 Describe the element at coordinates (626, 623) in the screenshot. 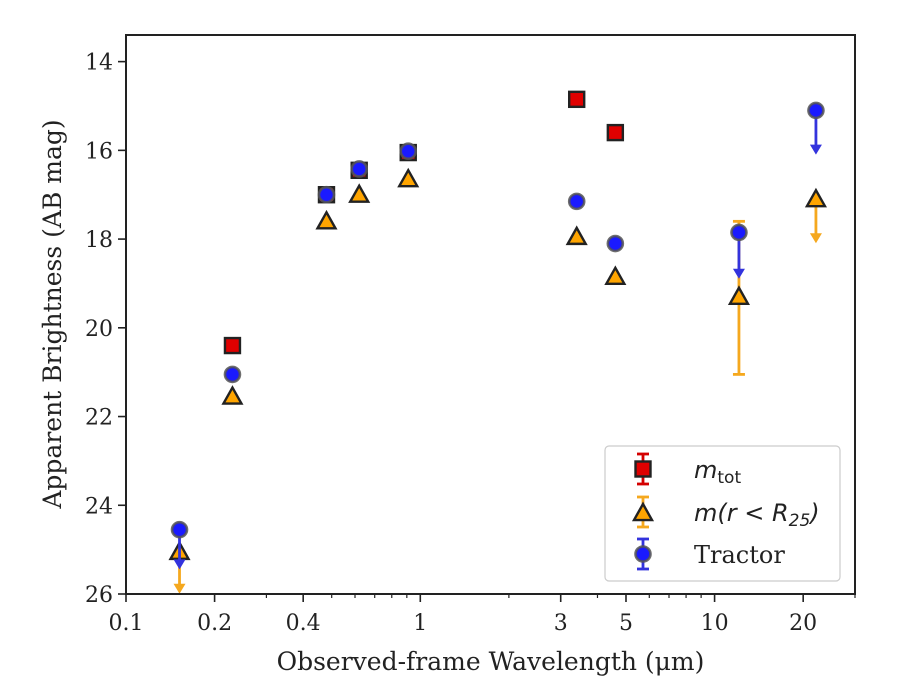

I see `x-tick-label: 5` at that location.